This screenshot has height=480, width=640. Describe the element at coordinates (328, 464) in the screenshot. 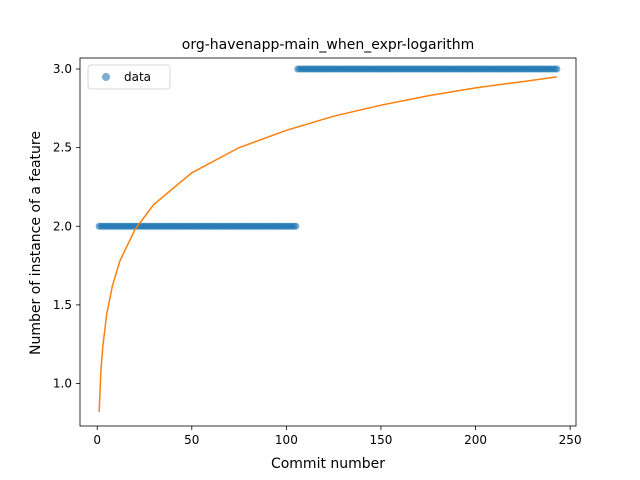

I see `x-axis-label: Commit number` at that location.